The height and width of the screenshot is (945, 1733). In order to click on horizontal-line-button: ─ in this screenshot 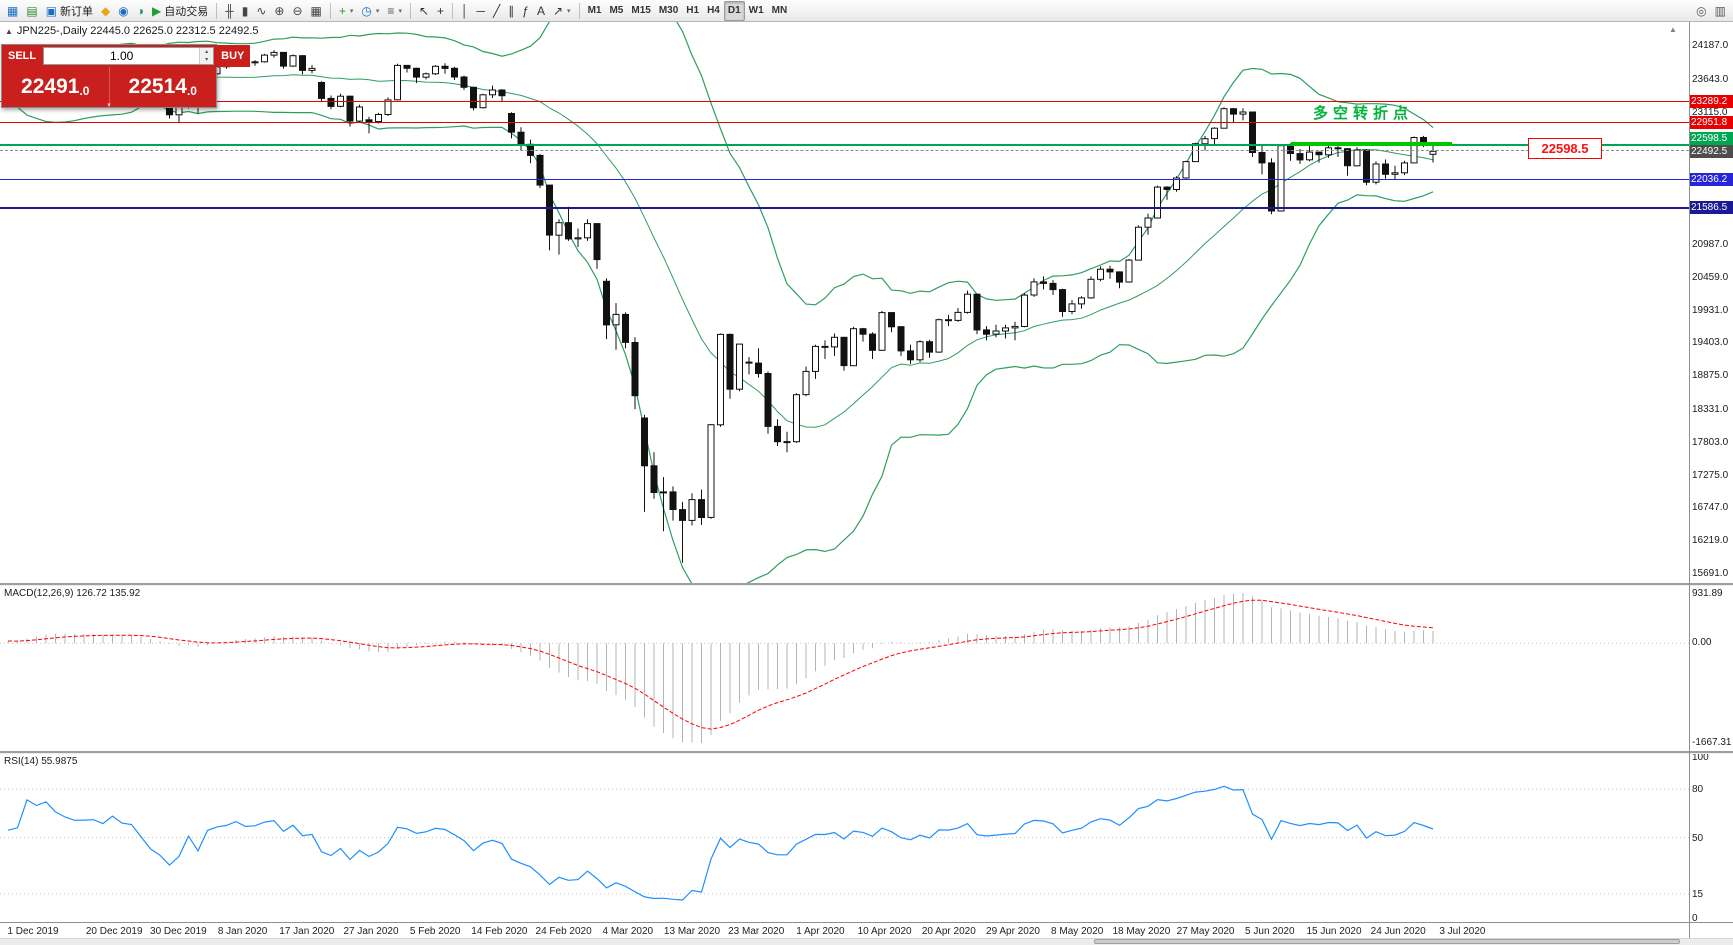, I will do `click(481, 11)`.